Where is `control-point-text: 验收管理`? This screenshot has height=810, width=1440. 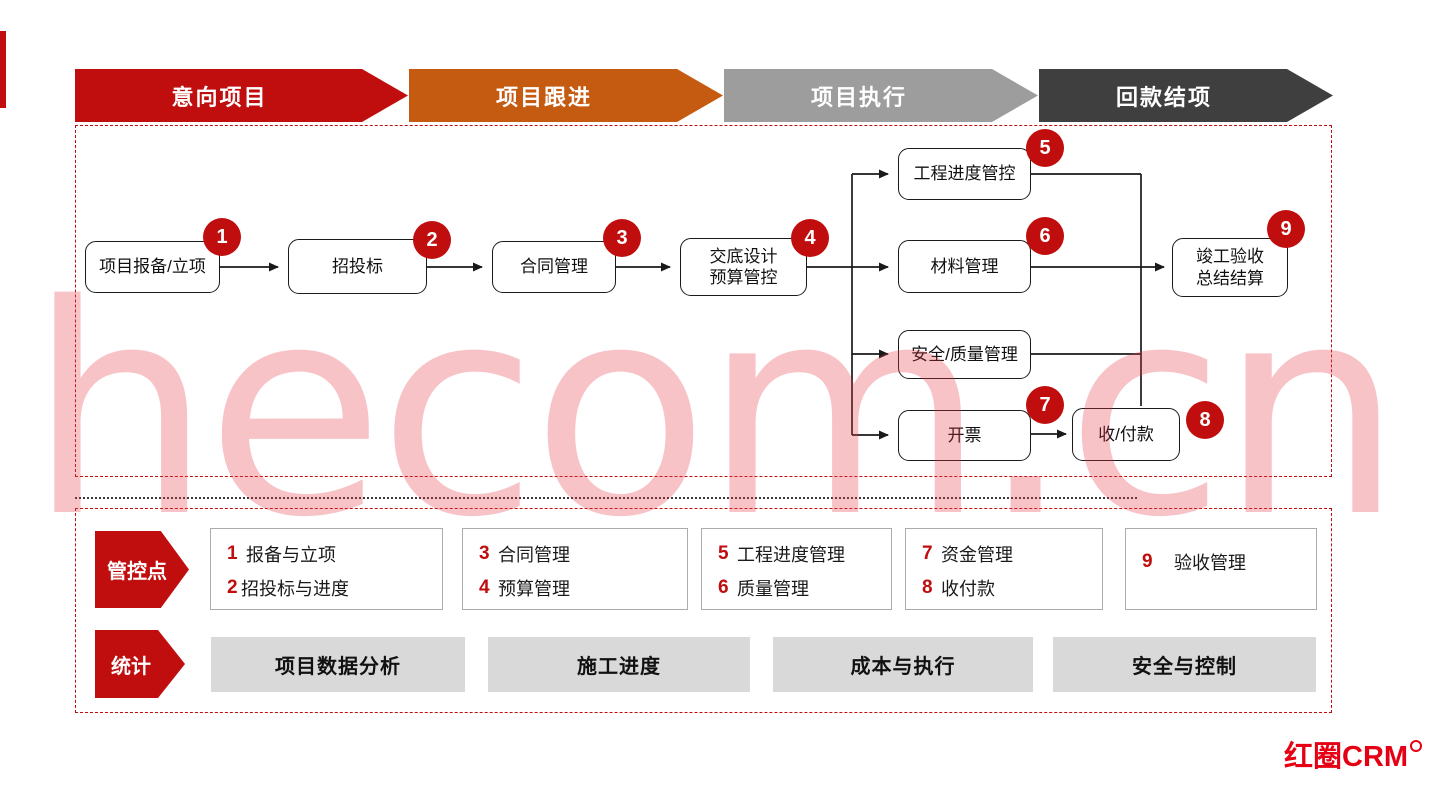
control-point-text: 验收管理 is located at coordinates (1210, 563).